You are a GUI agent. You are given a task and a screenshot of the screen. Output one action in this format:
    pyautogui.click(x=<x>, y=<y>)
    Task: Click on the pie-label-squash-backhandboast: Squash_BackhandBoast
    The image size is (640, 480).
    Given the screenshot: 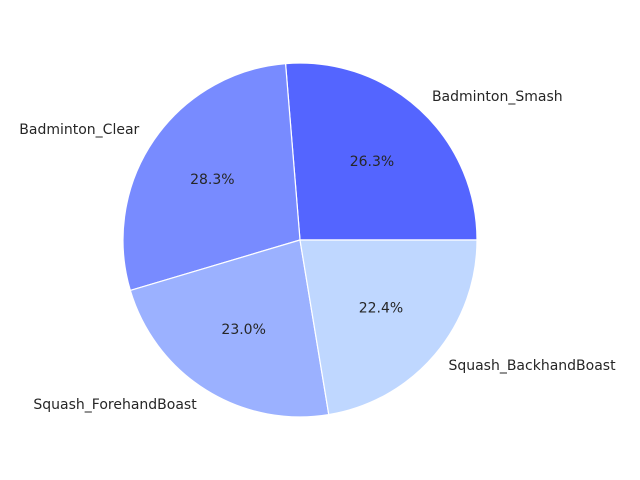 What is the action you would take?
    pyautogui.click(x=532, y=366)
    